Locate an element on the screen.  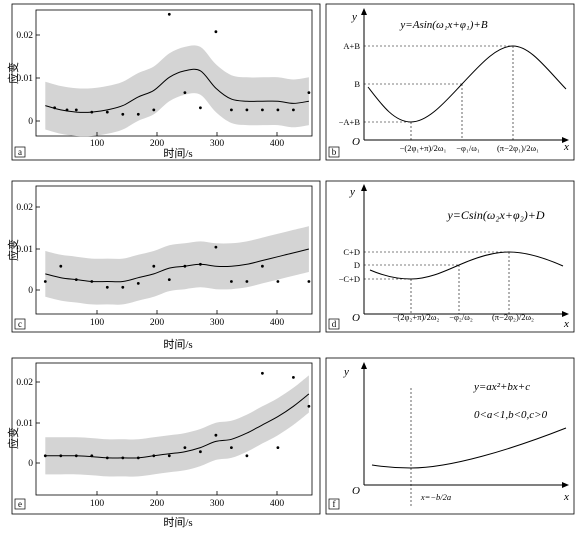
panel-tag: e is located at coordinates (20, 504).